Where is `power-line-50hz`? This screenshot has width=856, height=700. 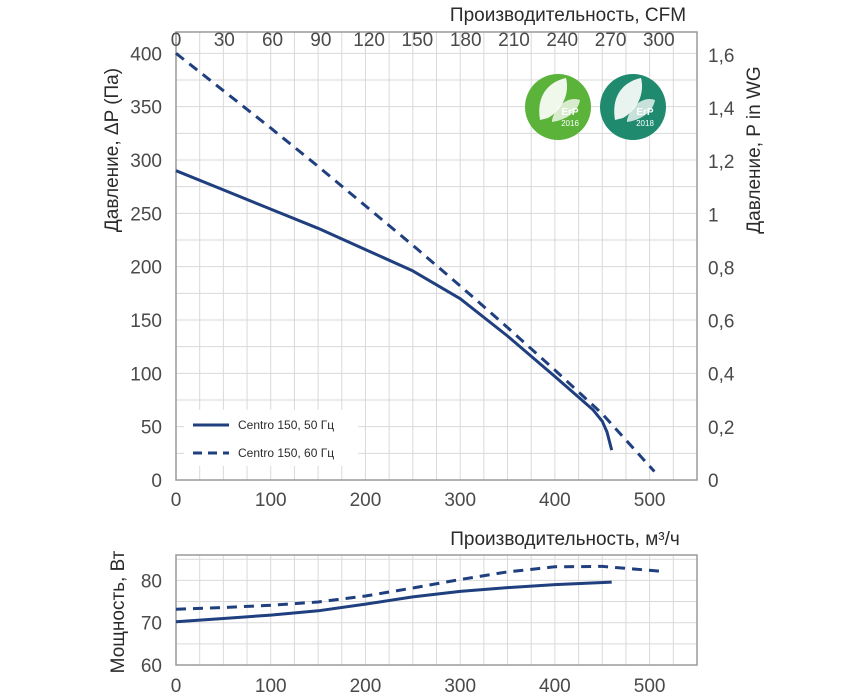 power-line-50hz is located at coordinates (393, 602).